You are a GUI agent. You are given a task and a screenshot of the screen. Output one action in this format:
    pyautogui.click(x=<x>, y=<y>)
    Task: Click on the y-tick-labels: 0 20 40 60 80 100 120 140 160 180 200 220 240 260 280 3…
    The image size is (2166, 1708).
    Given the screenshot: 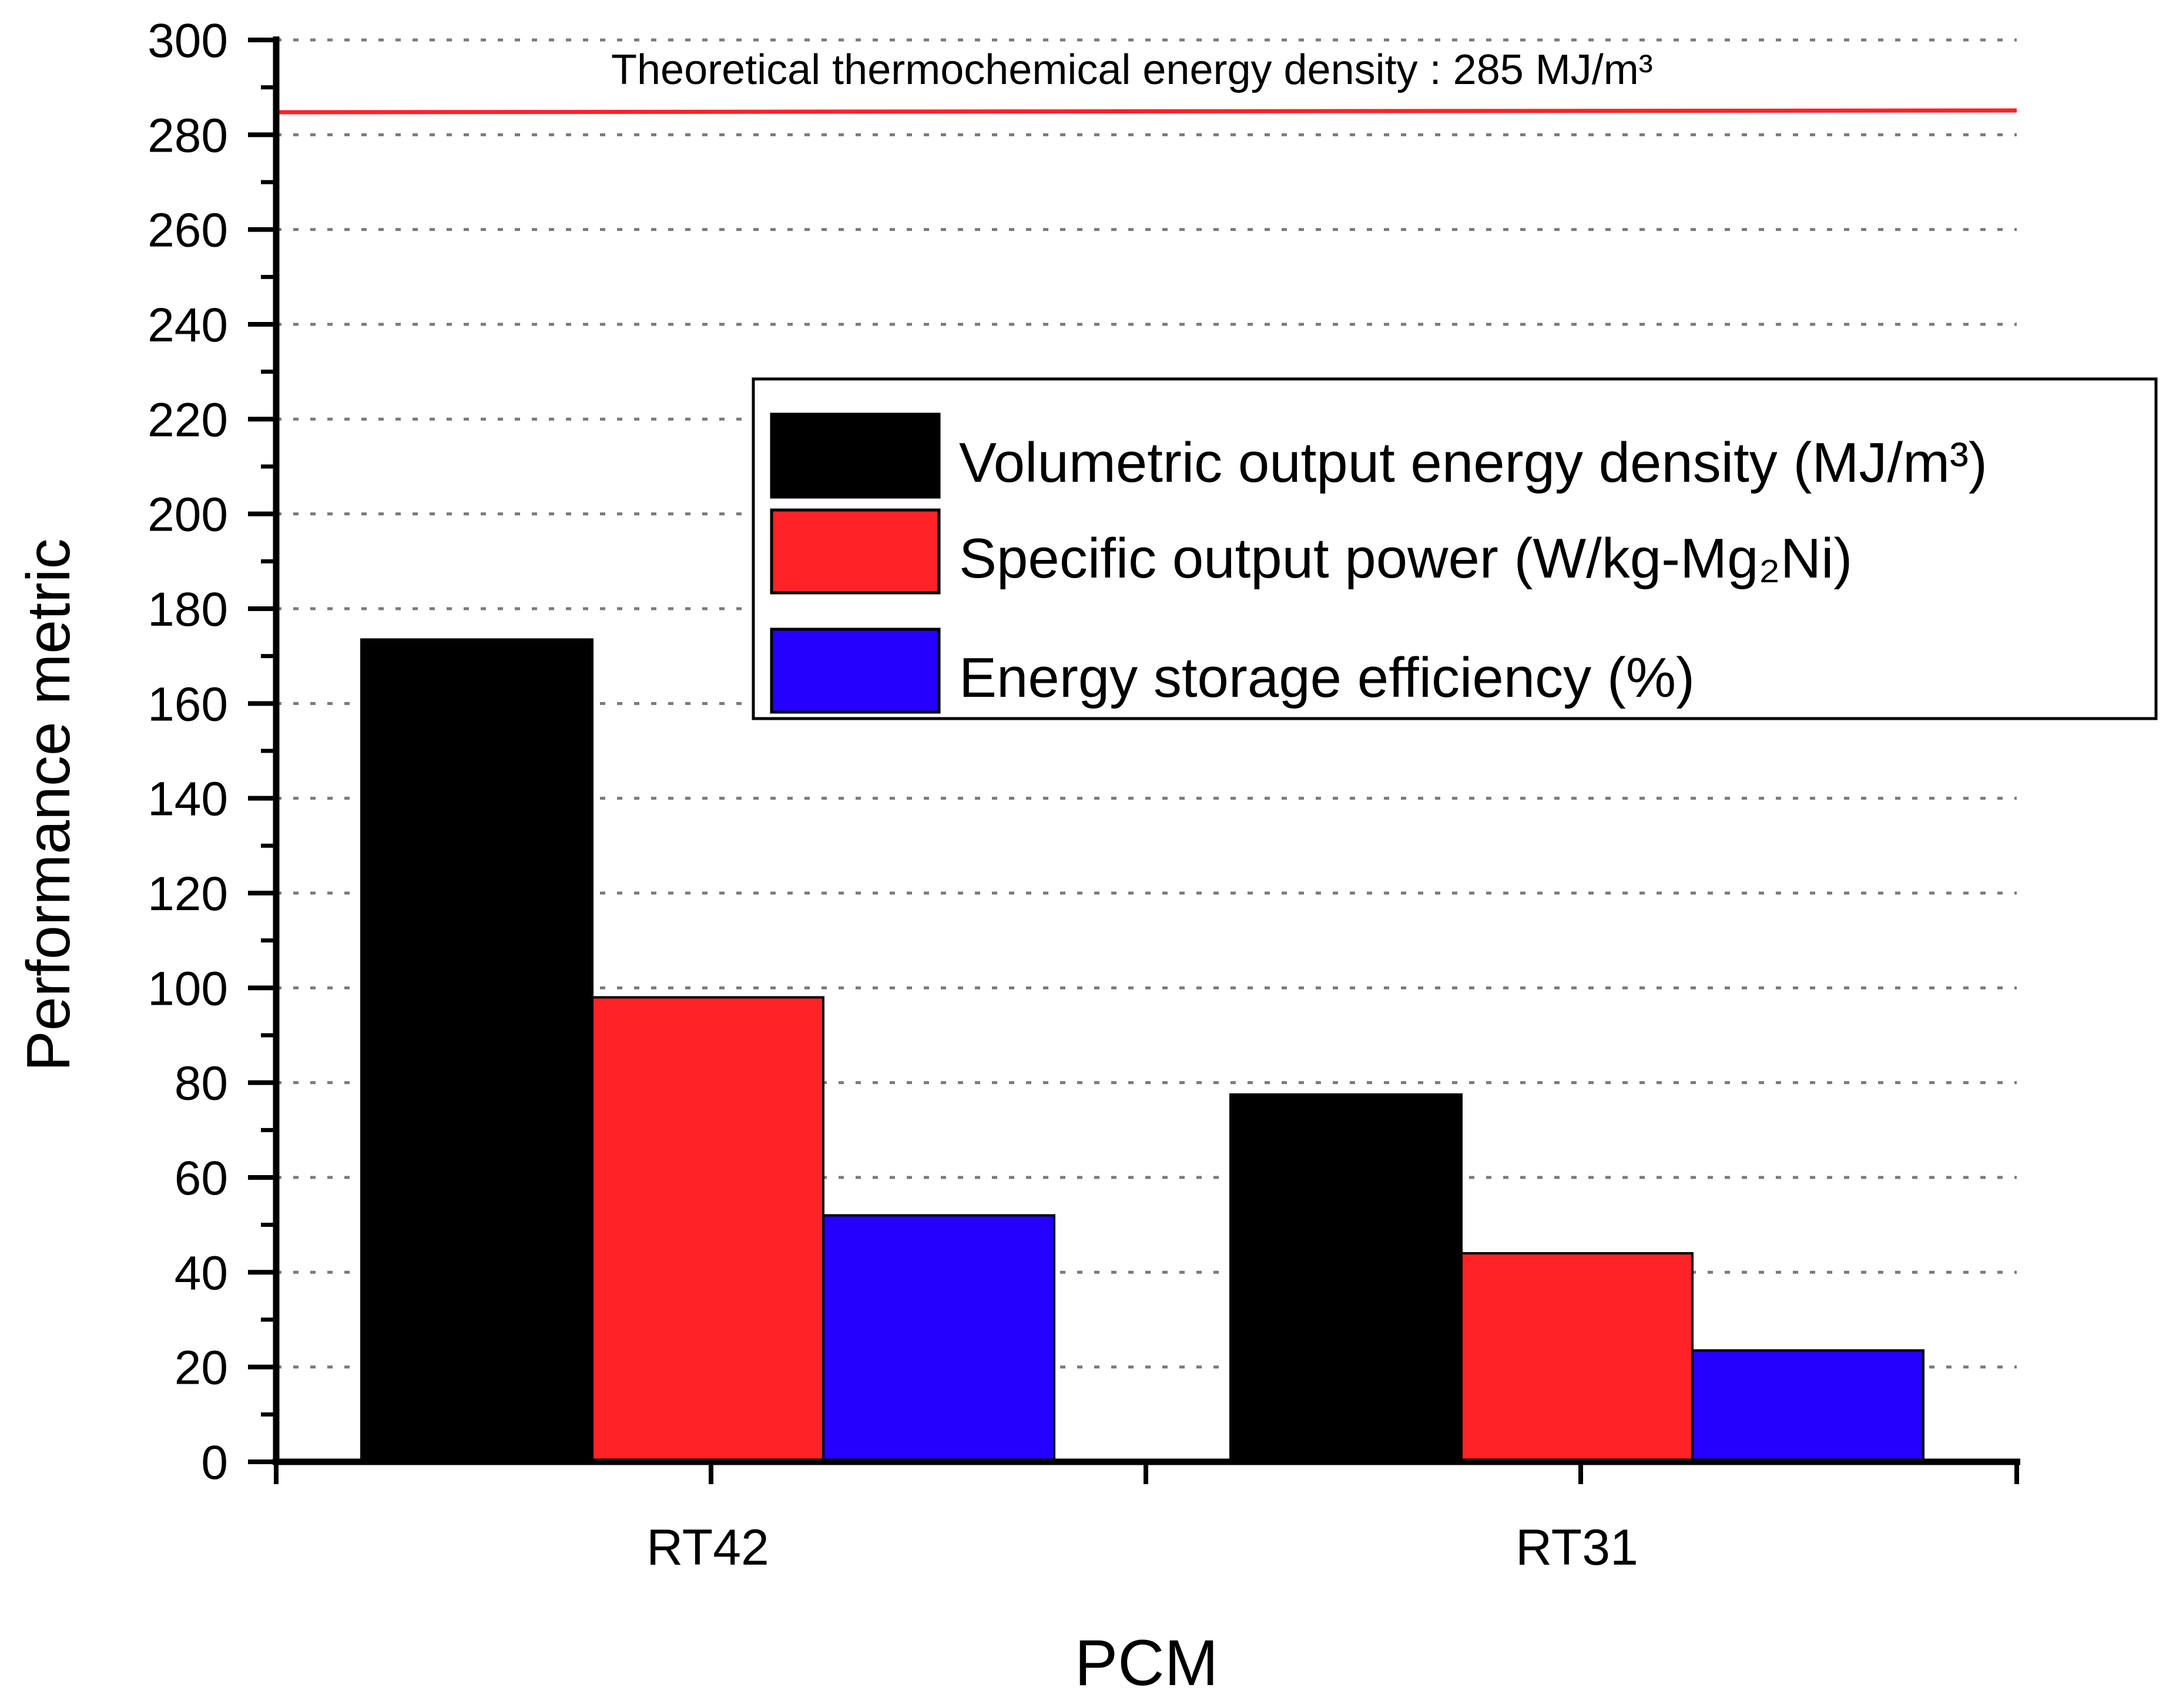 What is the action you would take?
    pyautogui.click(x=187, y=752)
    